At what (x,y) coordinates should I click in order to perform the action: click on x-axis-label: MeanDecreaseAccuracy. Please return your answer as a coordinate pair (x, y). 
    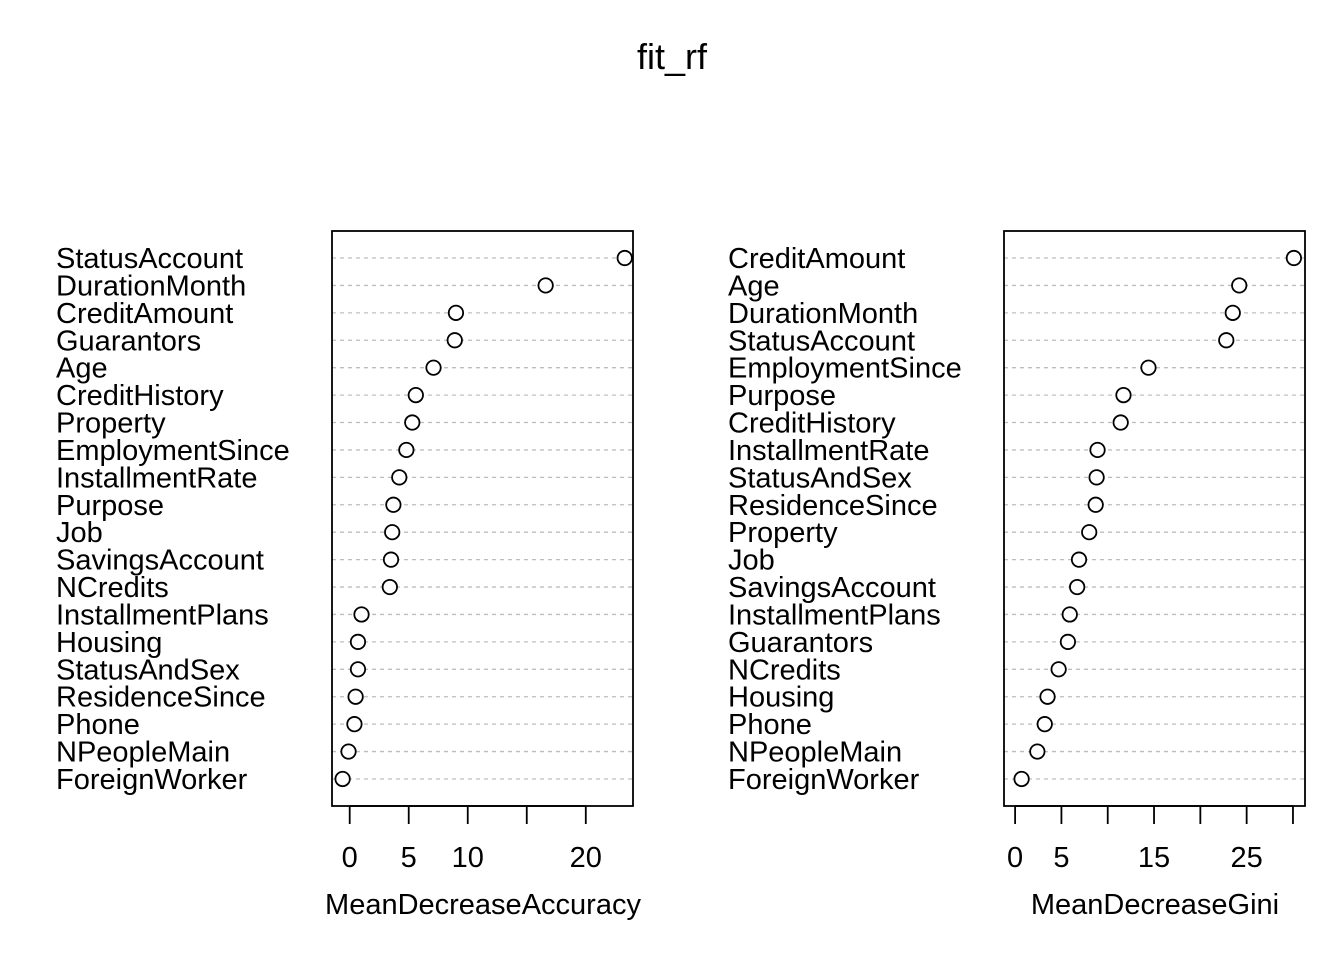
    Looking at the image, I should click on (483, 905).